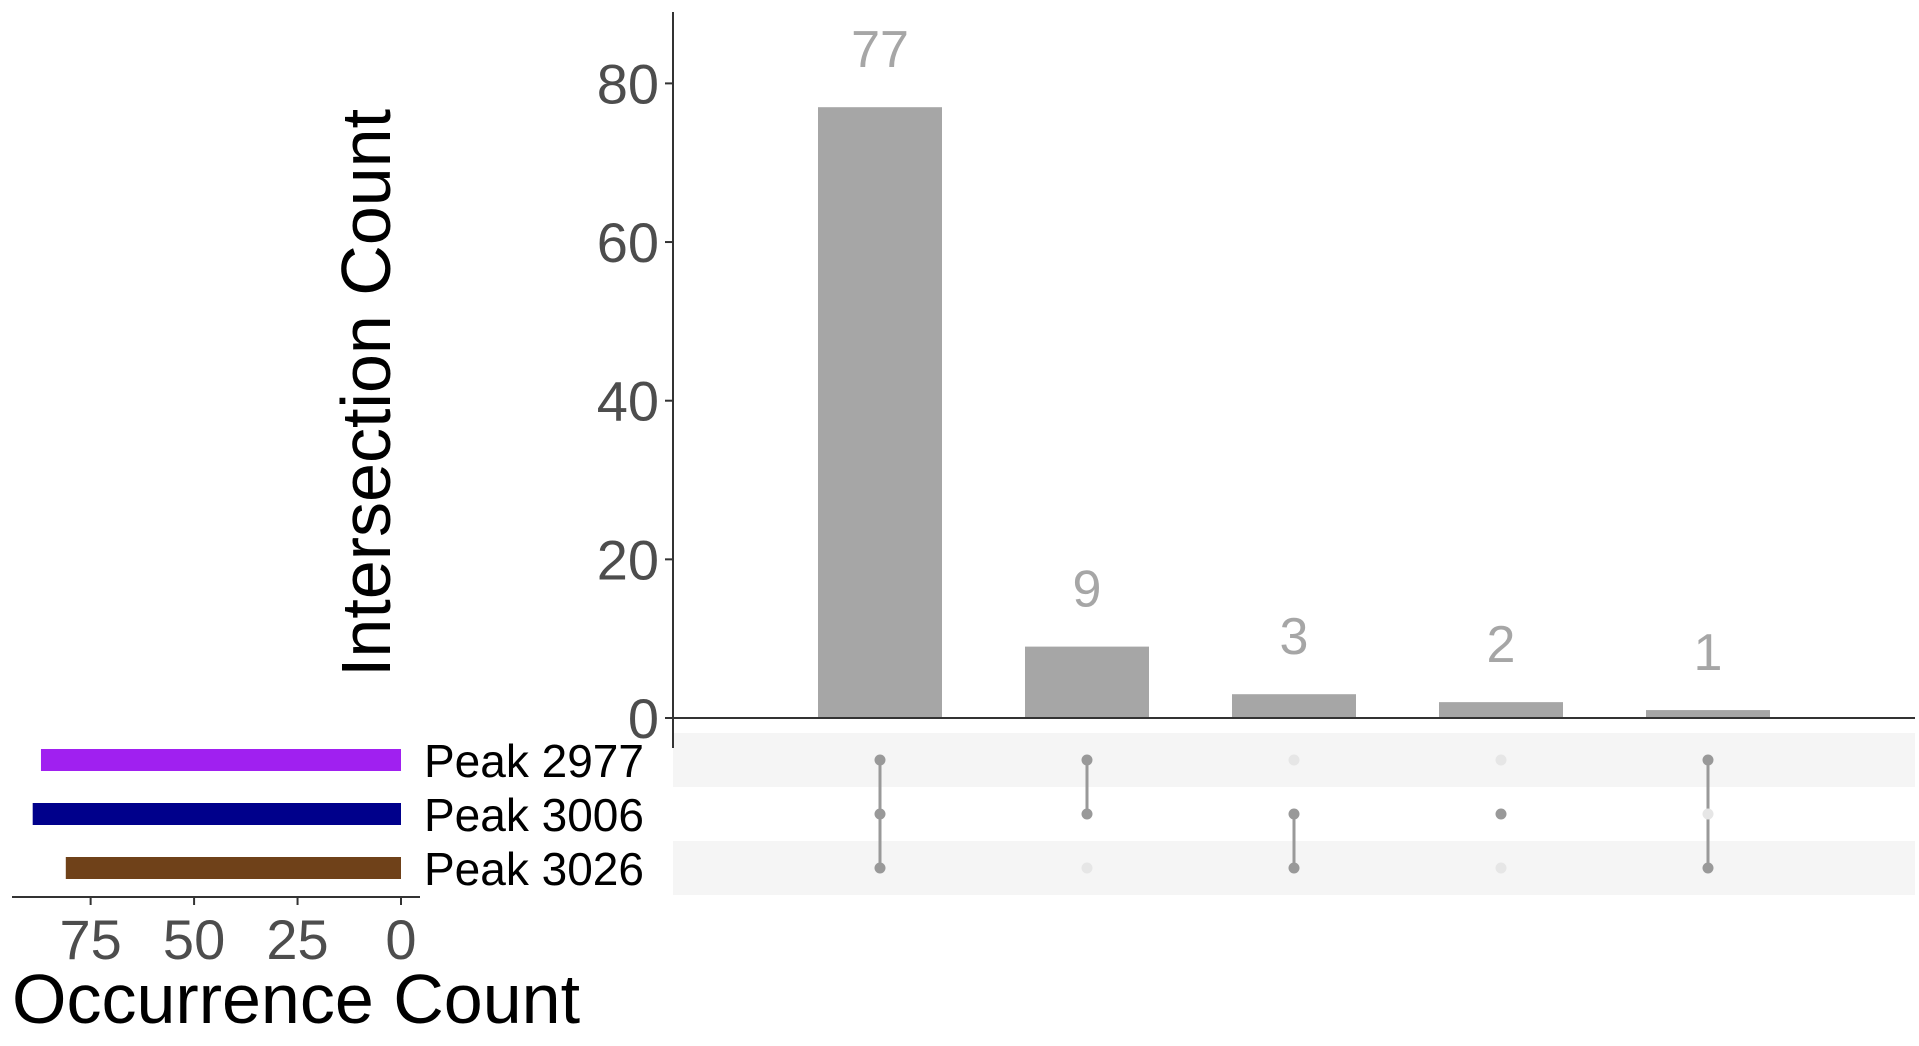 This screenshot has width=1919, height=1046. I want to click on set-label-2: Peak 3006, so click(534, 815).